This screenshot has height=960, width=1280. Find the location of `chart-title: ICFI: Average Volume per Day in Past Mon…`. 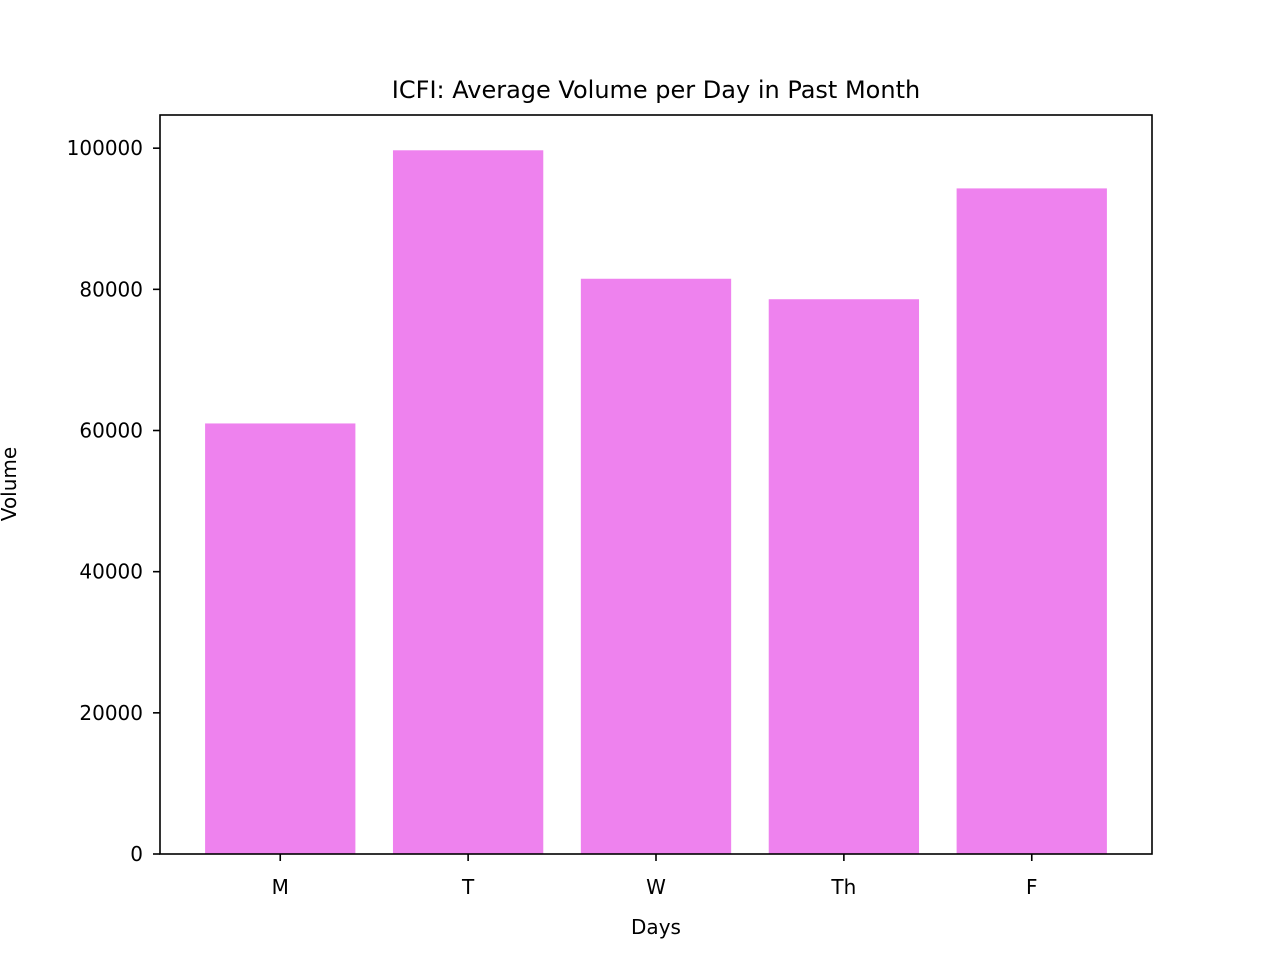

chart-title: ICFI: Average Volume per Day in Past Mon… is located at coordinates (656, 90).